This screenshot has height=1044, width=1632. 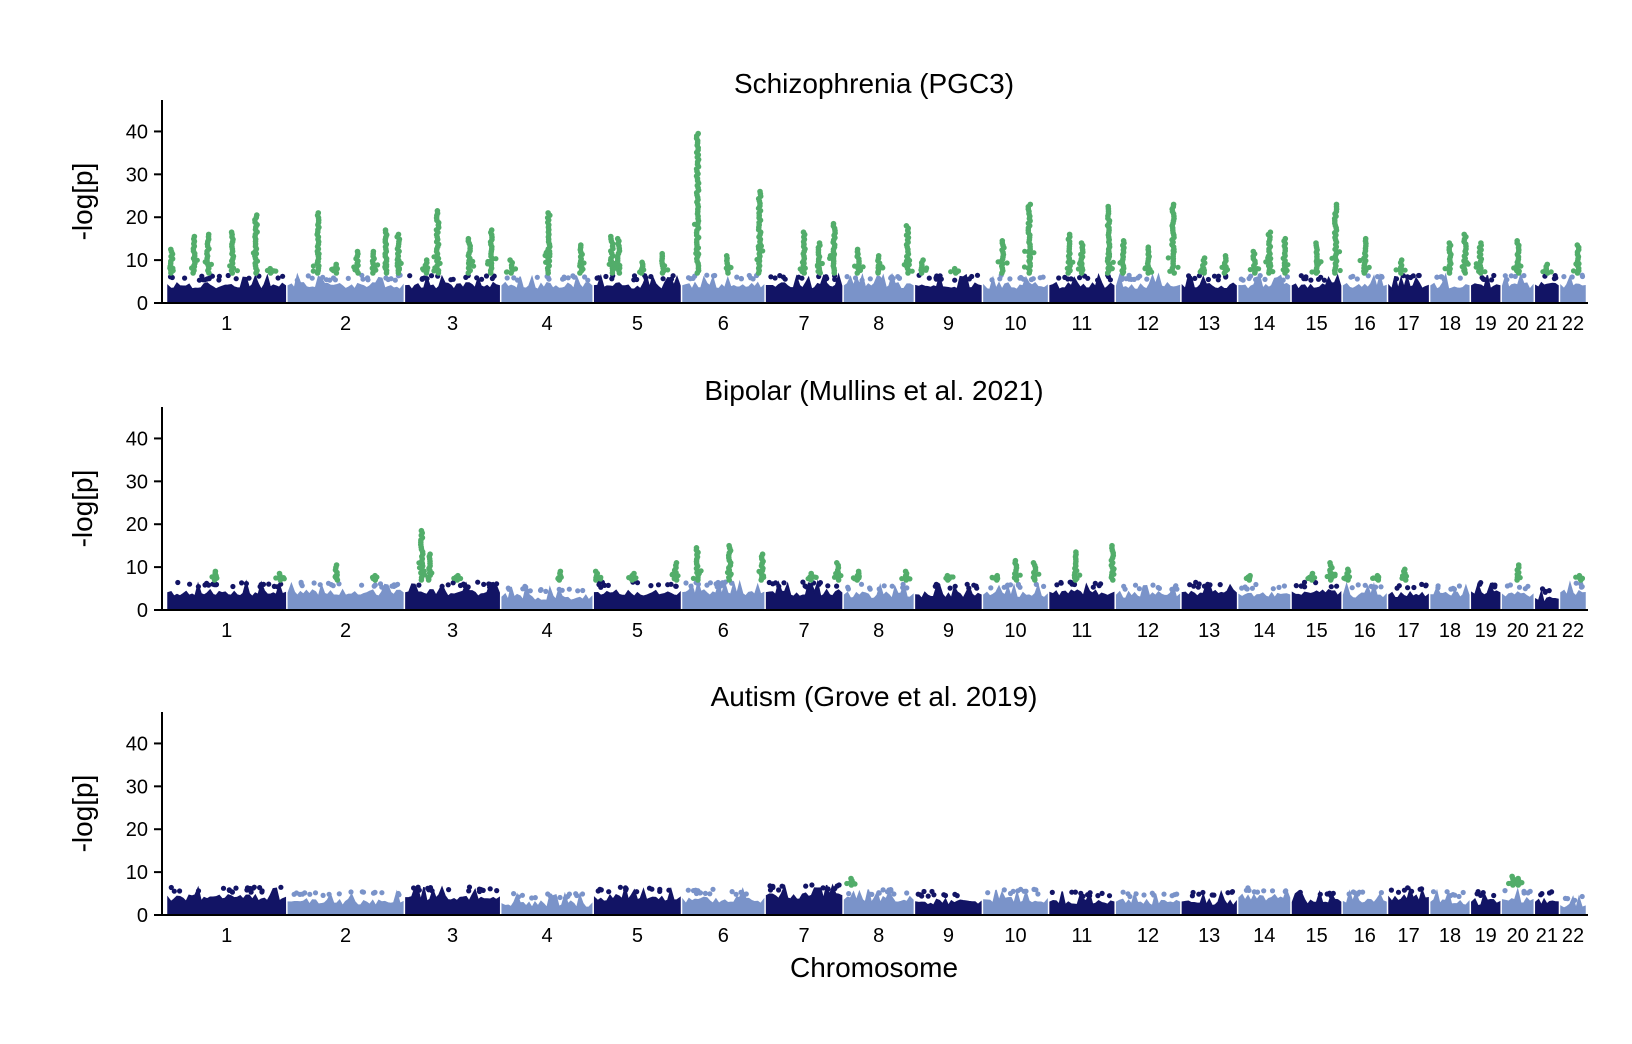 What do you see at coordinates (452, 631) in the screenshot?
I see `x-tick-label-chr3: 3` at bounding box center [452, 631].